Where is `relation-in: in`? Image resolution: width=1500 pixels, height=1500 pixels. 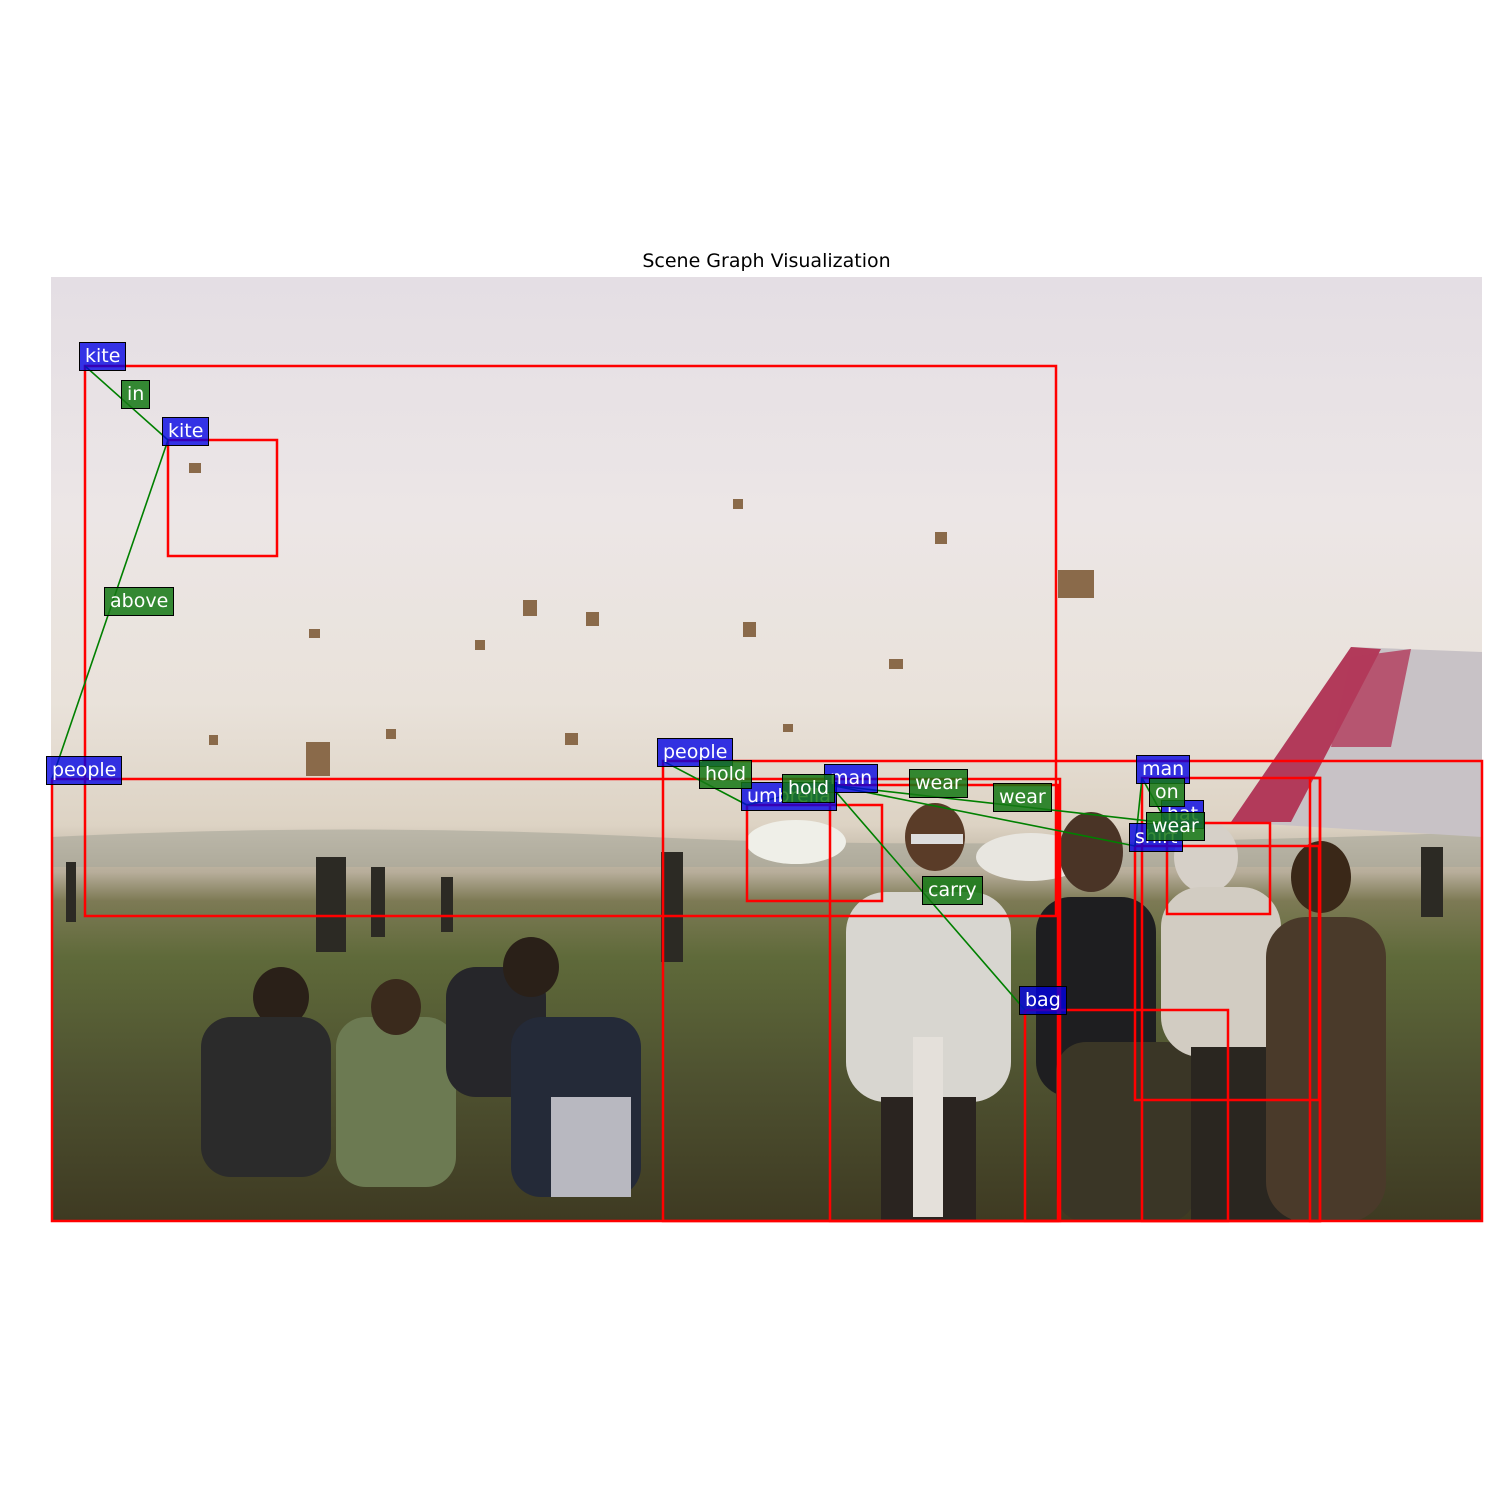 relation-in: in is located at coordinates (136, 394).